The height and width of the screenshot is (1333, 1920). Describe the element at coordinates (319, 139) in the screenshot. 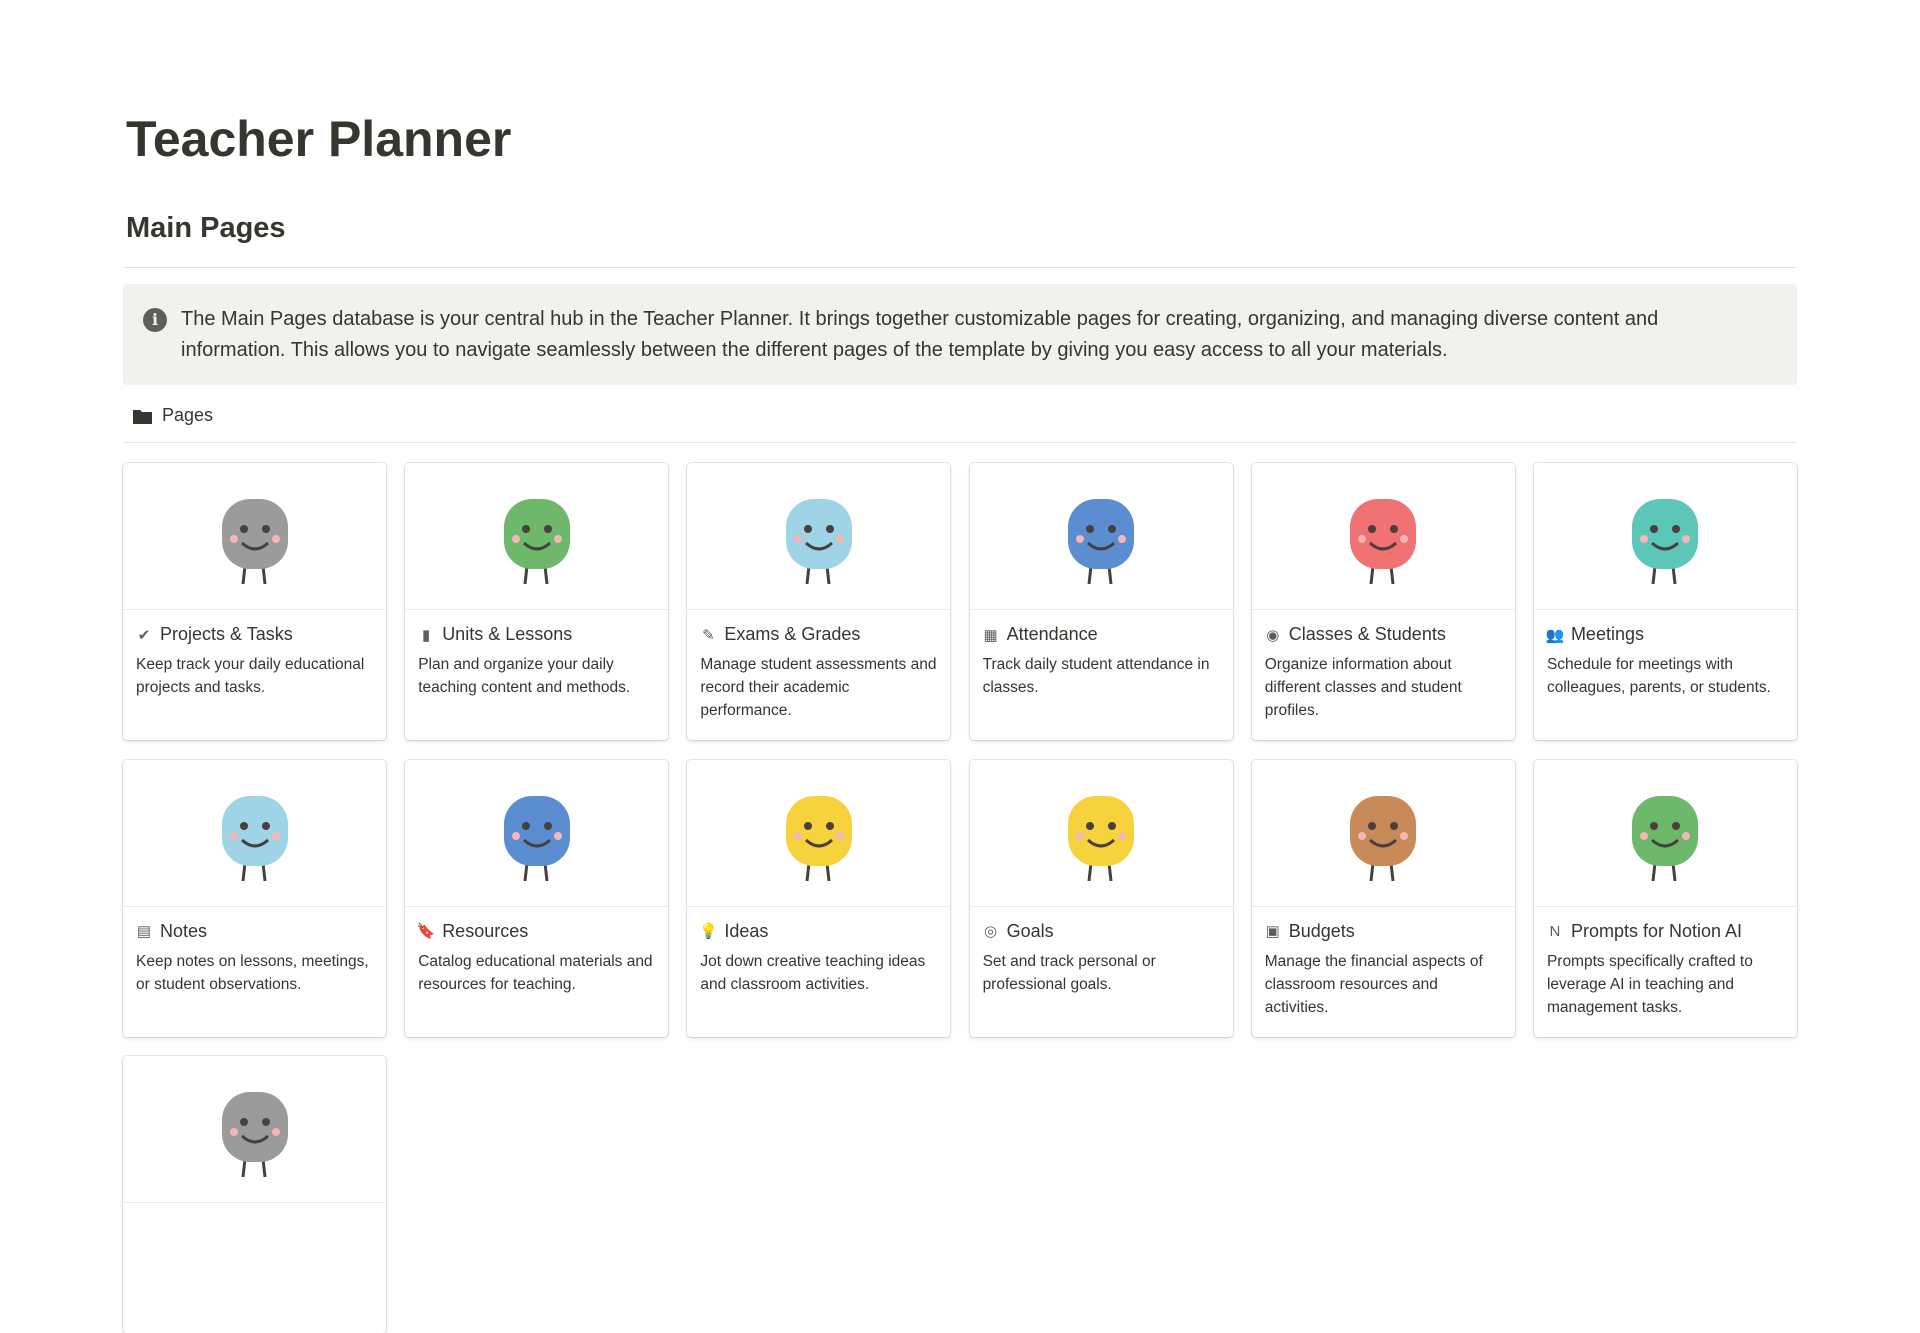

I see `page-title: Teacher Planner` at that location.